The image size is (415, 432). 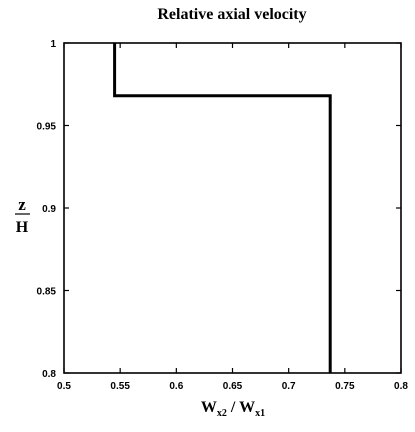 What do you see at coordinates (289, 386) in the screenshot?
I see `x-tick-label: 0.7` at bounding box center [289, 386].